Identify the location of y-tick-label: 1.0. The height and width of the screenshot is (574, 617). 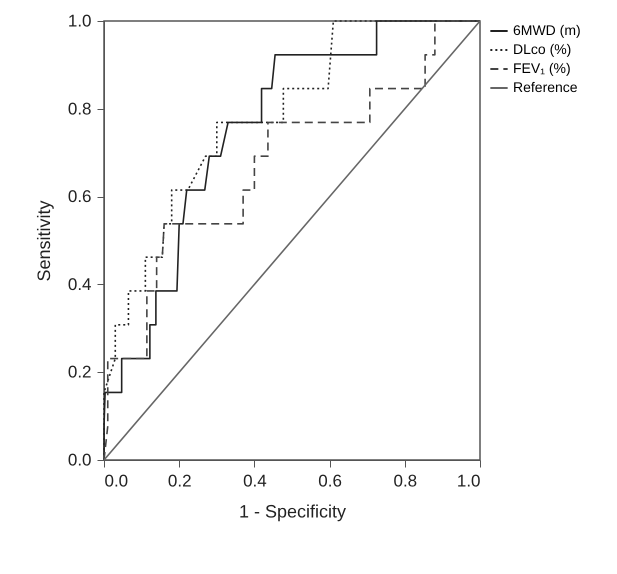
(80, 21).